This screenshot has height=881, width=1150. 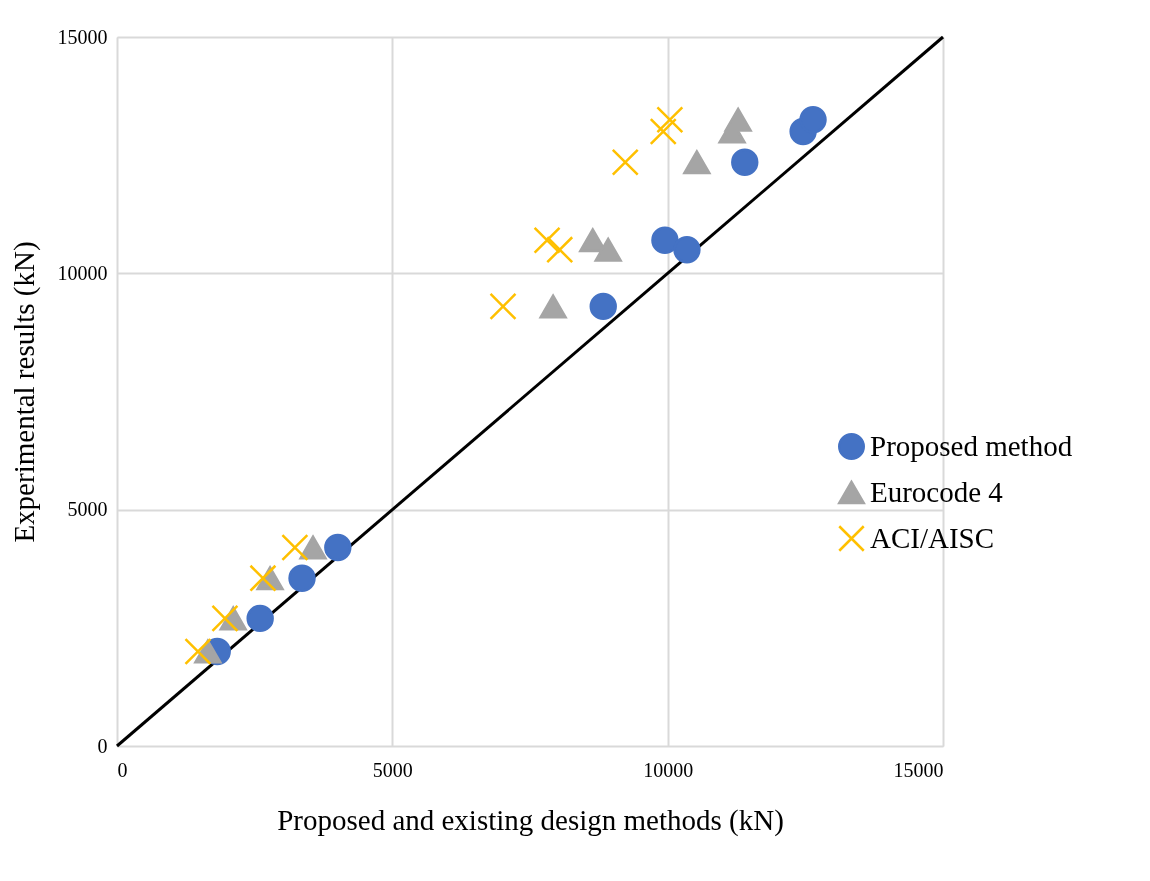 What do you see at coordinates (937, 491) in the screenshot?
I see `legend-label: Eurocode 4` at bounding box center [937, 491].